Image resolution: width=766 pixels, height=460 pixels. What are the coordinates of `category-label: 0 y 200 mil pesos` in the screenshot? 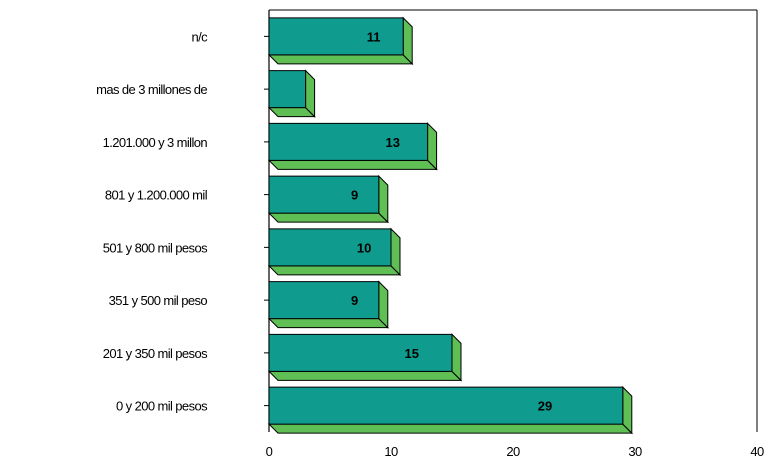 It's located at (162, 406).